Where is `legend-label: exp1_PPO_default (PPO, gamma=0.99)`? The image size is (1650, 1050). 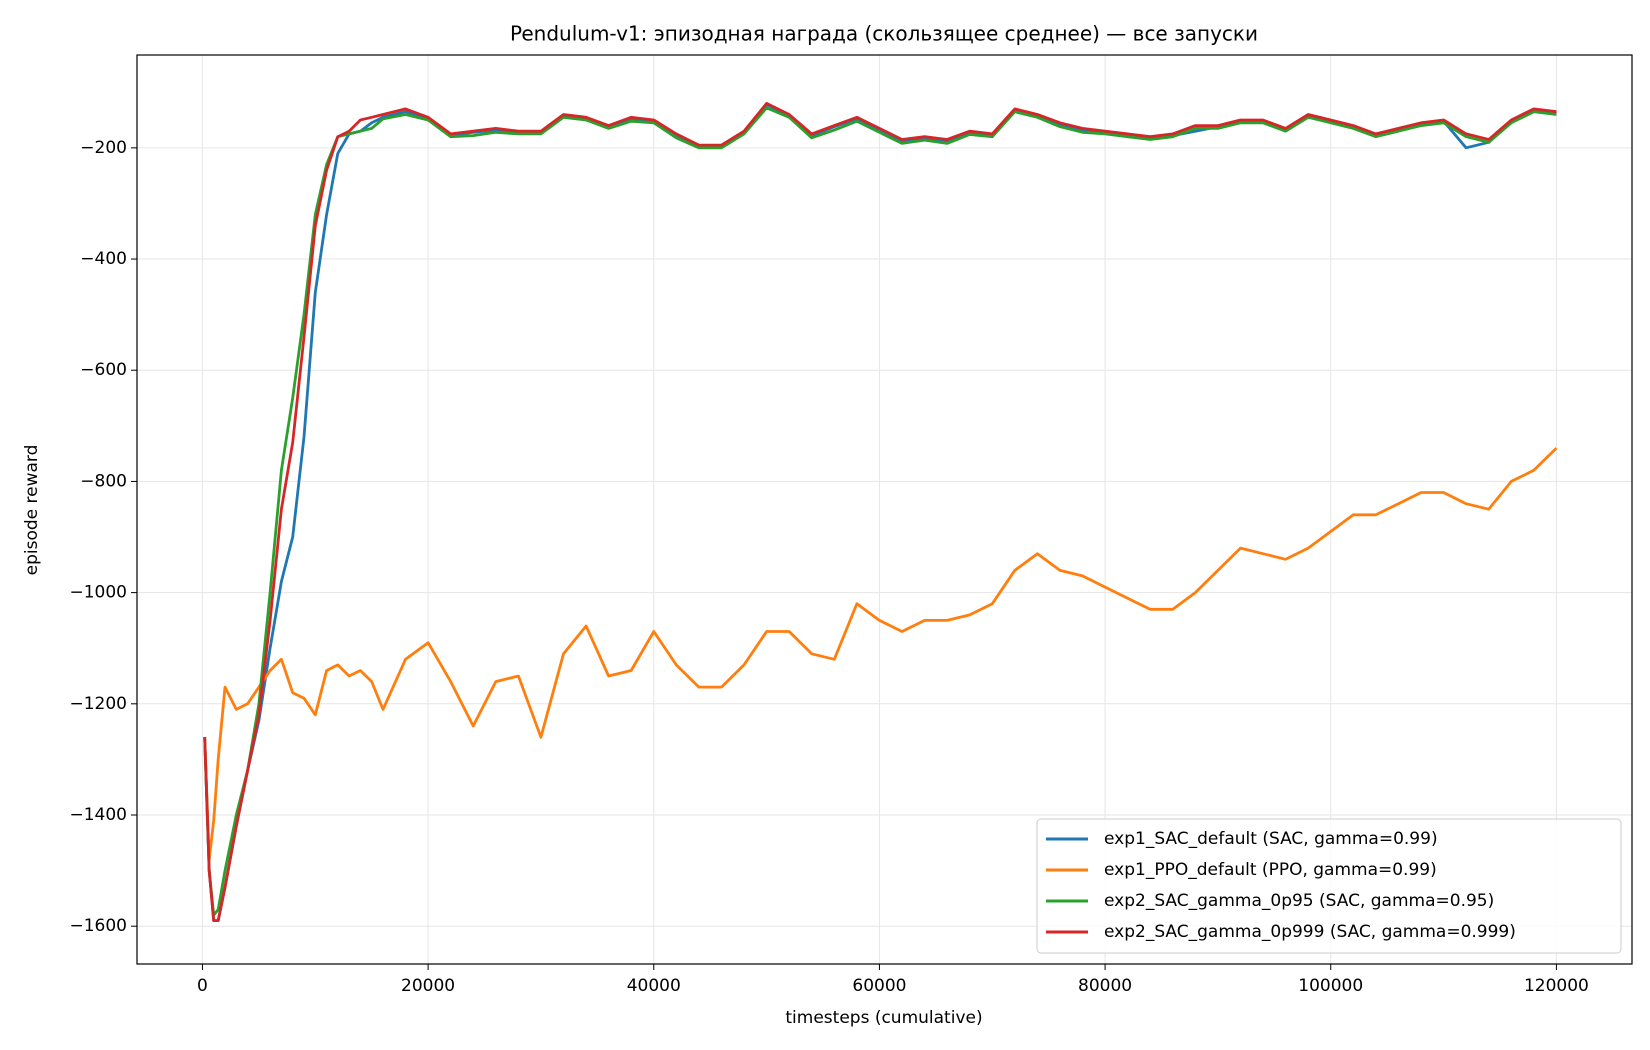
legend-label: exp1_PPO_default (PPO, gamma=0.99) is located at coordinates (1270, 870).